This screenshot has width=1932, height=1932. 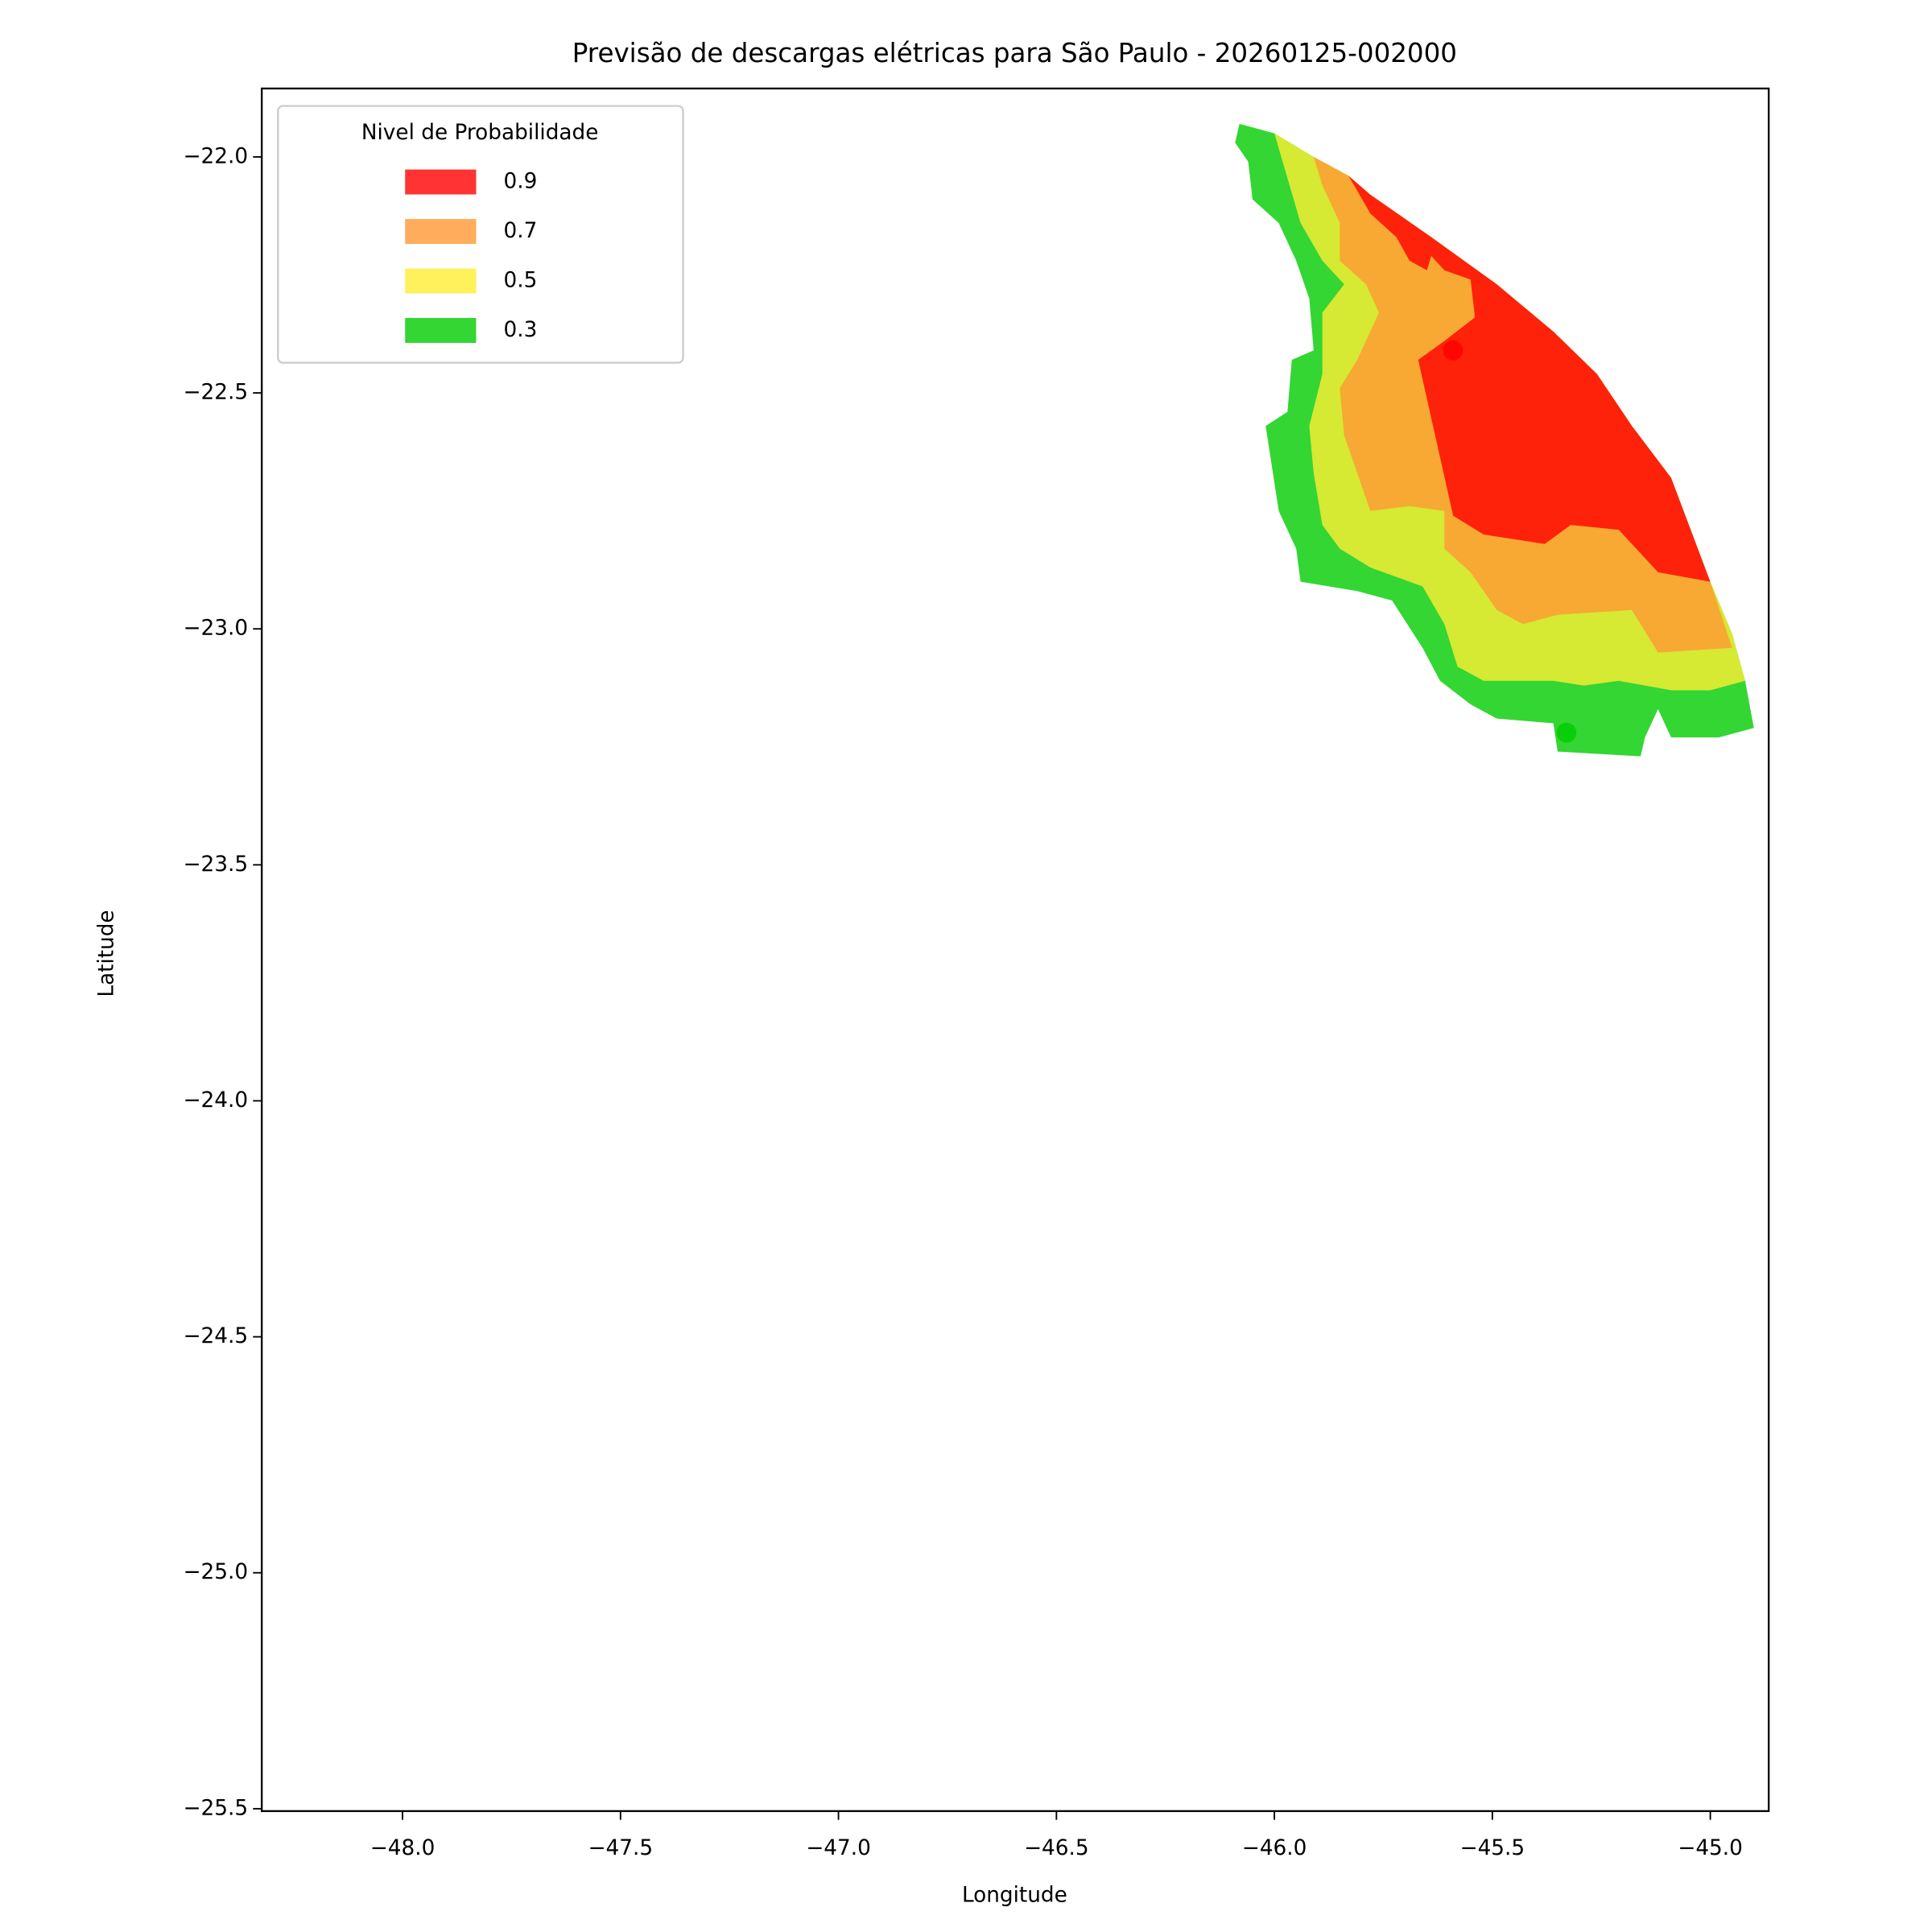 What do you see at coordinates (521, 231) in the screenshot?
I see `legend-label: 0.7` at bounding box center [521, 231].